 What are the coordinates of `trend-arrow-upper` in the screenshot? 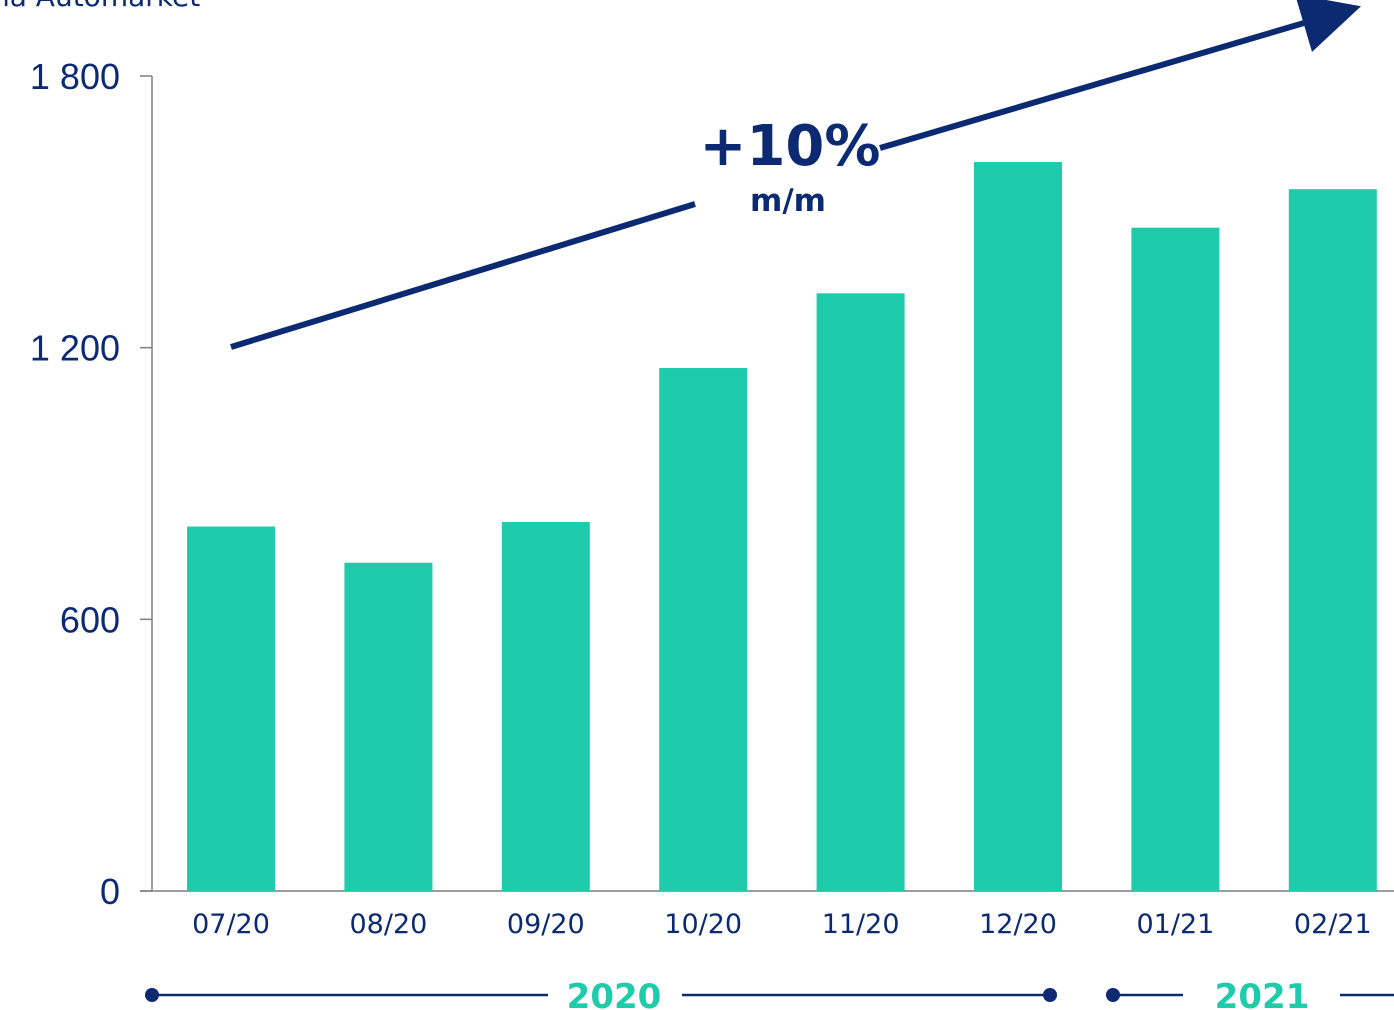 It's located at (1120, 75).